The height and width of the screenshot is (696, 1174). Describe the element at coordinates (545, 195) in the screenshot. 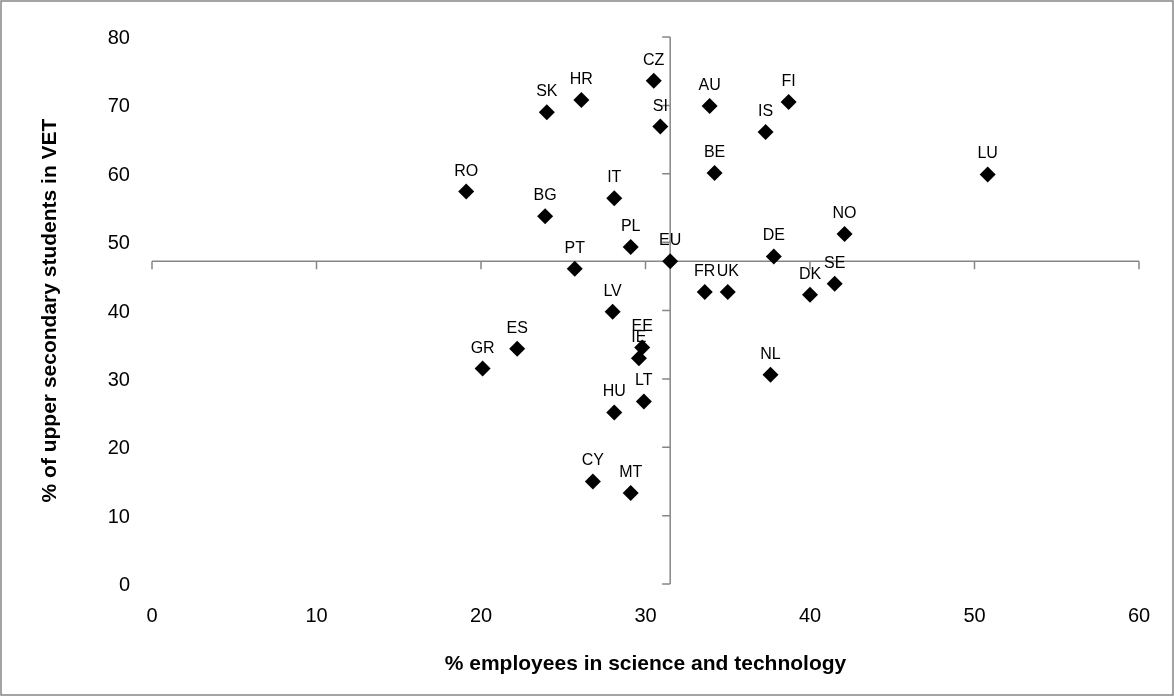

I see `series-label: BG` at that location.